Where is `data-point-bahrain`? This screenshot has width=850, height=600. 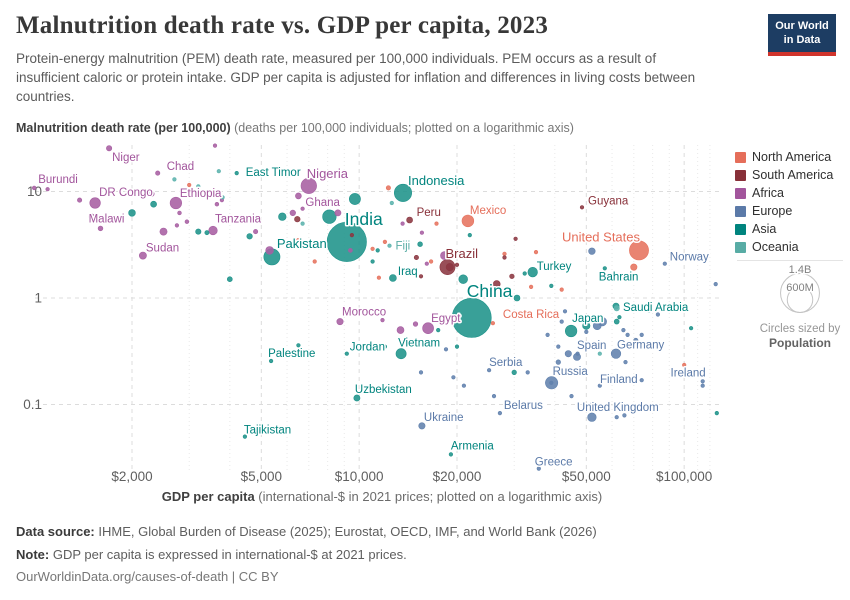 data-point-bahrain is located at coordinates (604, 268).